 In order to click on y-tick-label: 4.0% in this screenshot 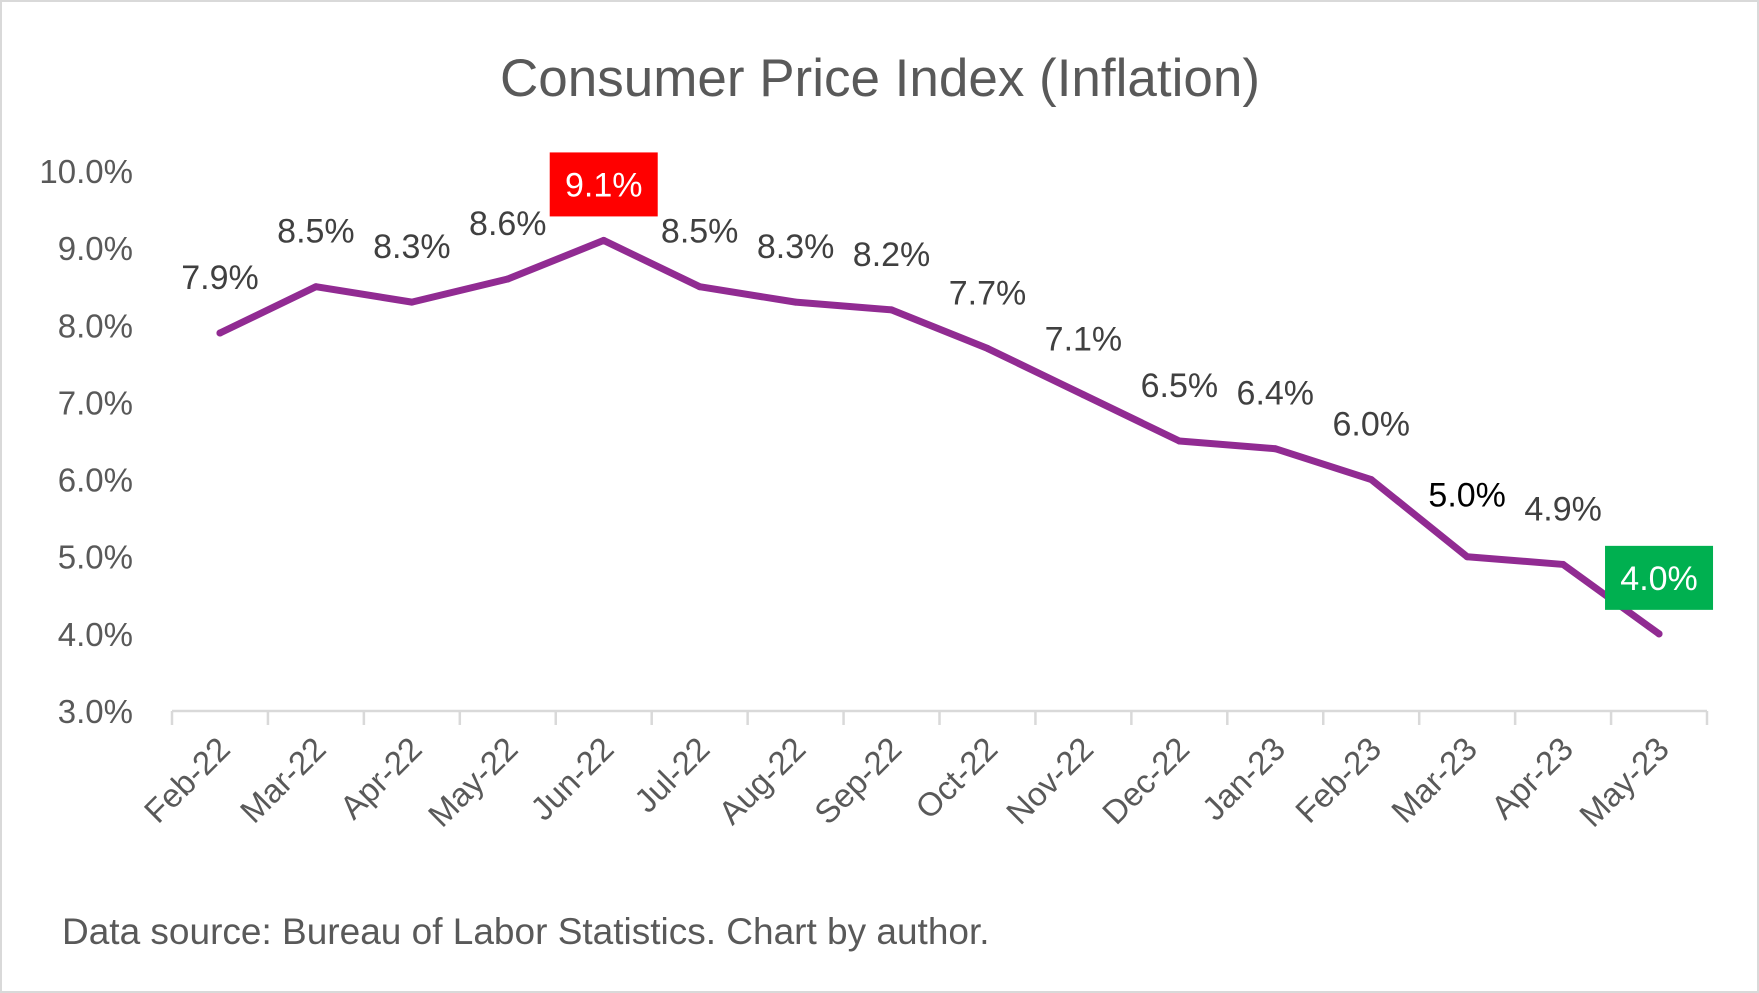, I will do `click(95, 634)`.